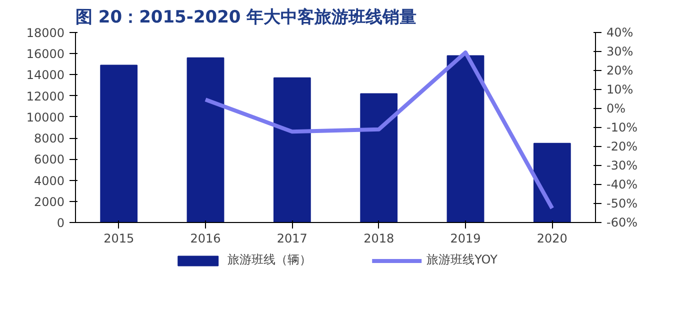  I want to click on y-tick-label: 10000, so click(45, 117).